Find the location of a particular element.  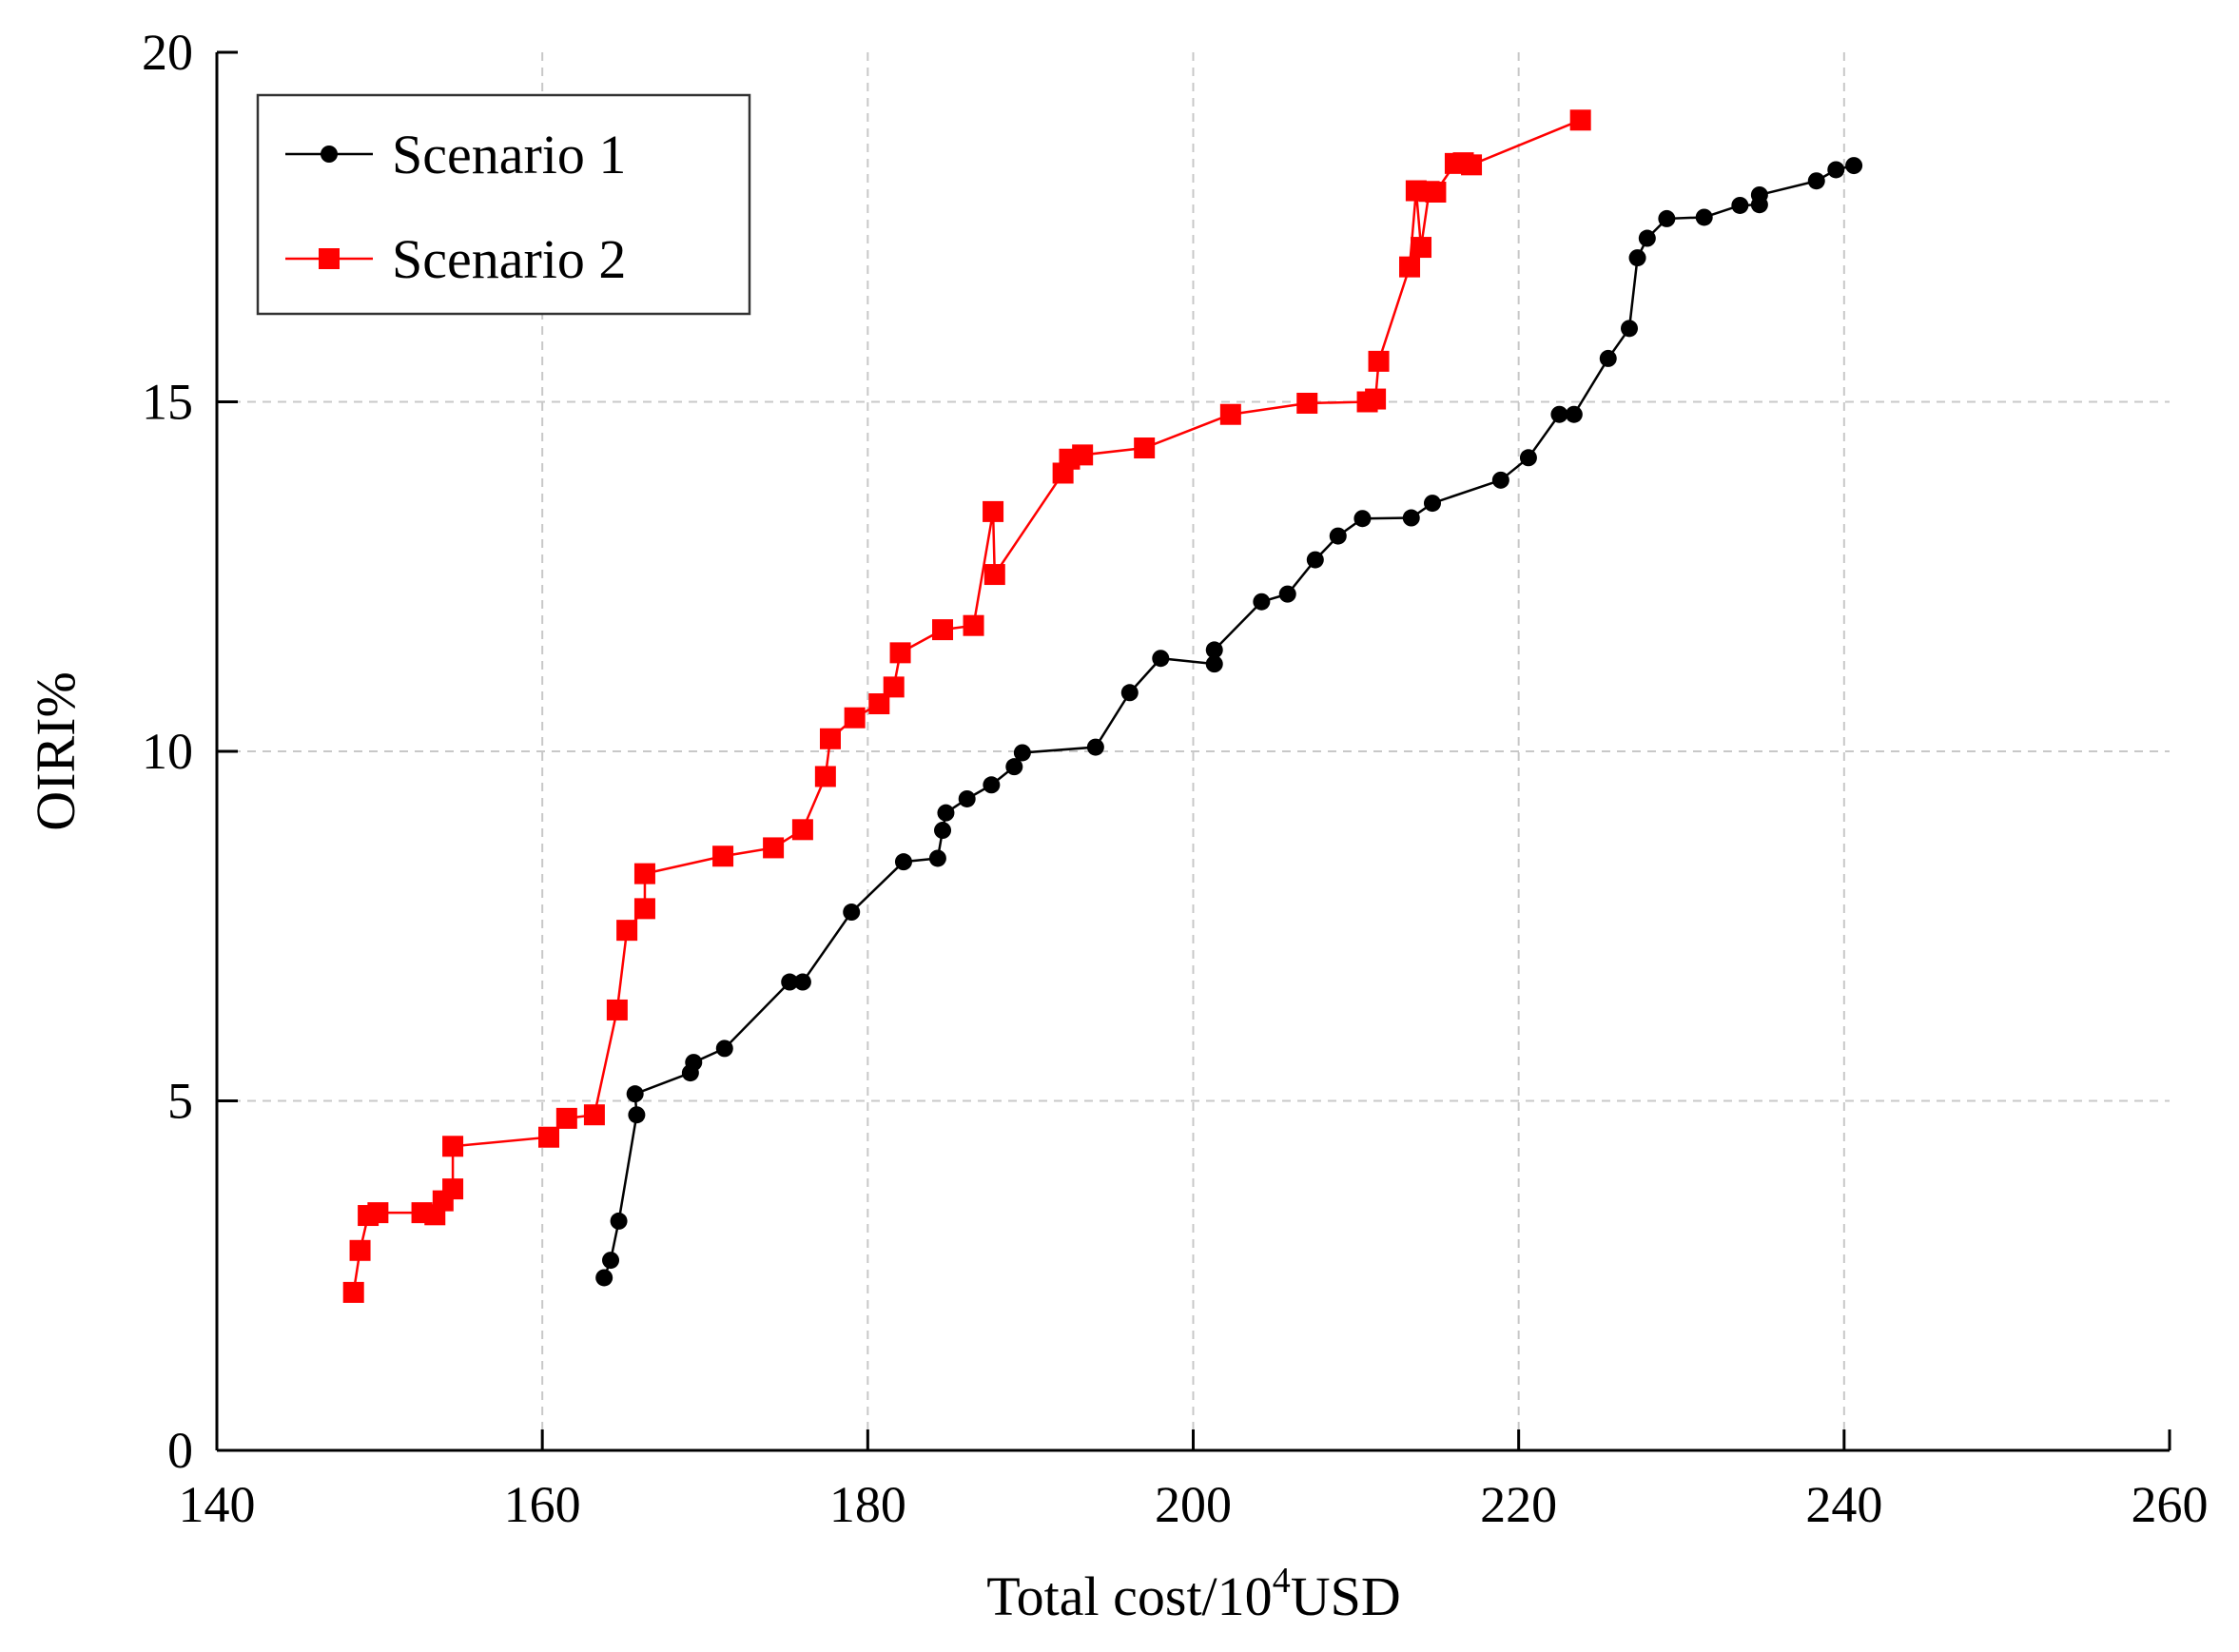

scenario-2-legend-label: Scenario 2 is located at coordinates (509, 259).